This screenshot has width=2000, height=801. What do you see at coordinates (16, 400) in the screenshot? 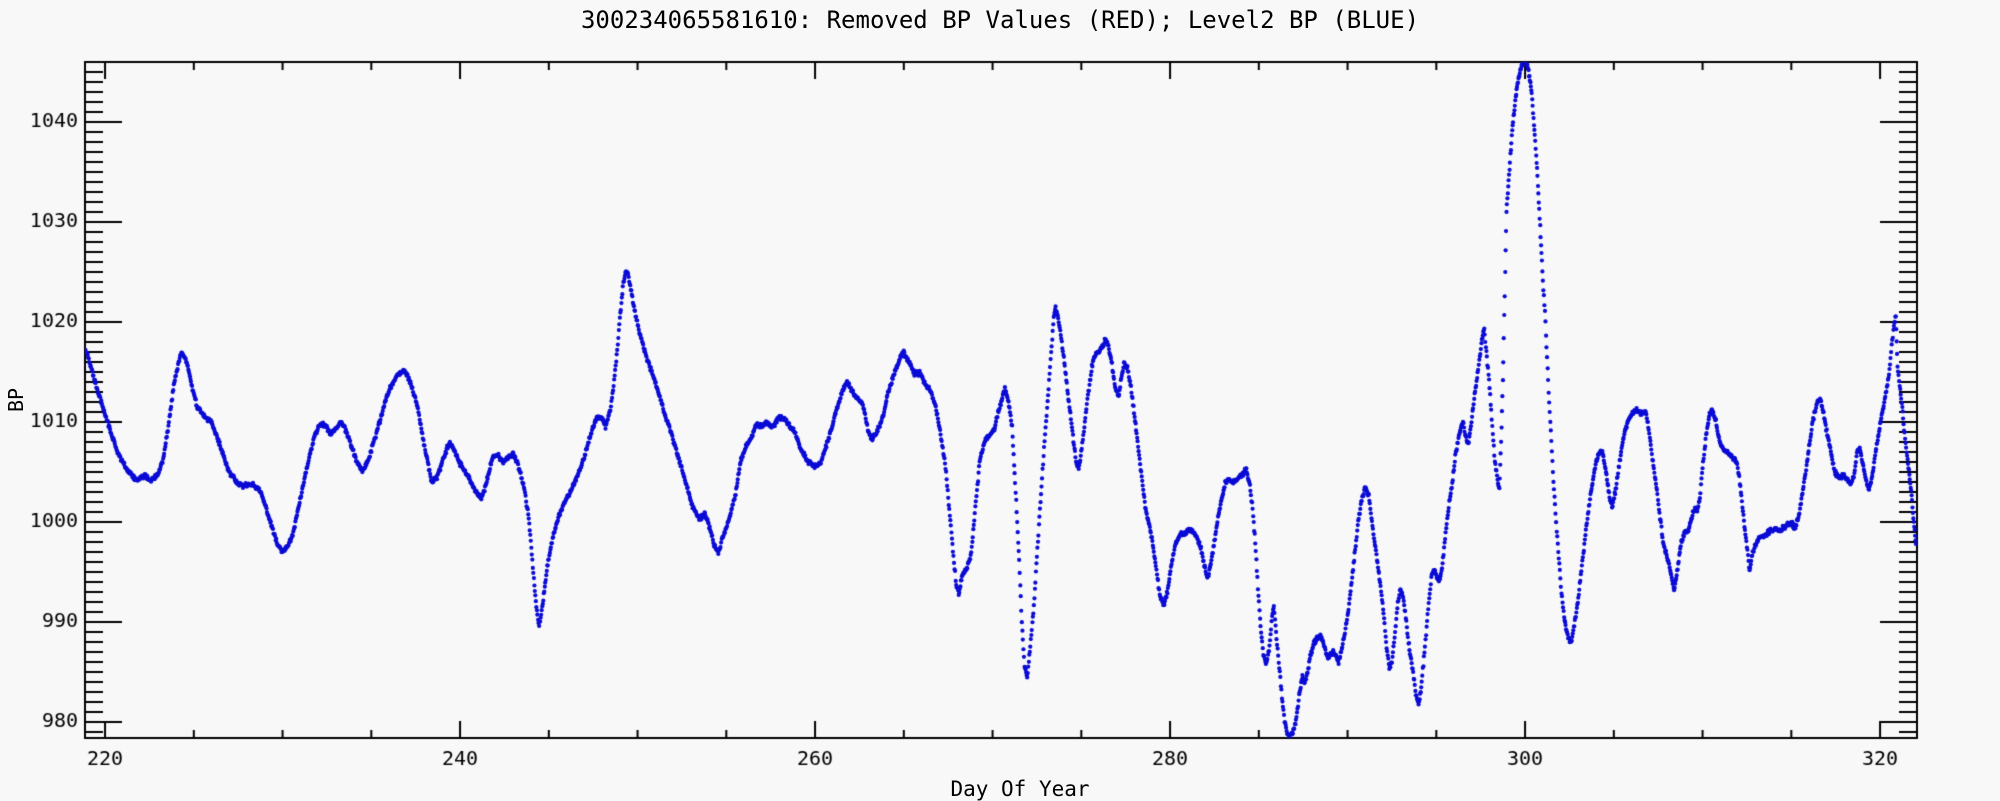
I see `y-axis-label: BP` at bounding box center [16, 400].